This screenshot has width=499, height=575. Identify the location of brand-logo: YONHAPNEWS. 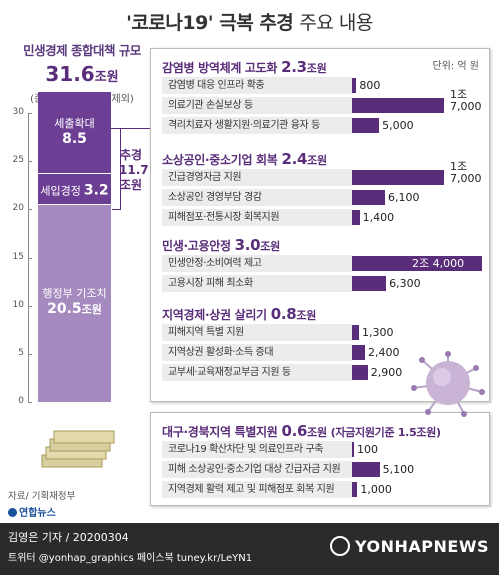
(409, 546).